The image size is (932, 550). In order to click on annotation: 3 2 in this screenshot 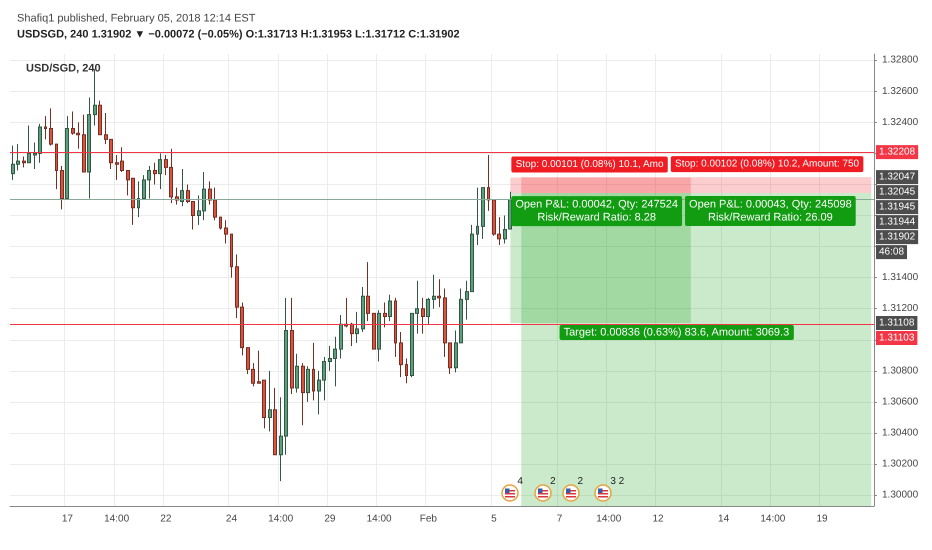, I will do `click(617, 481)`.